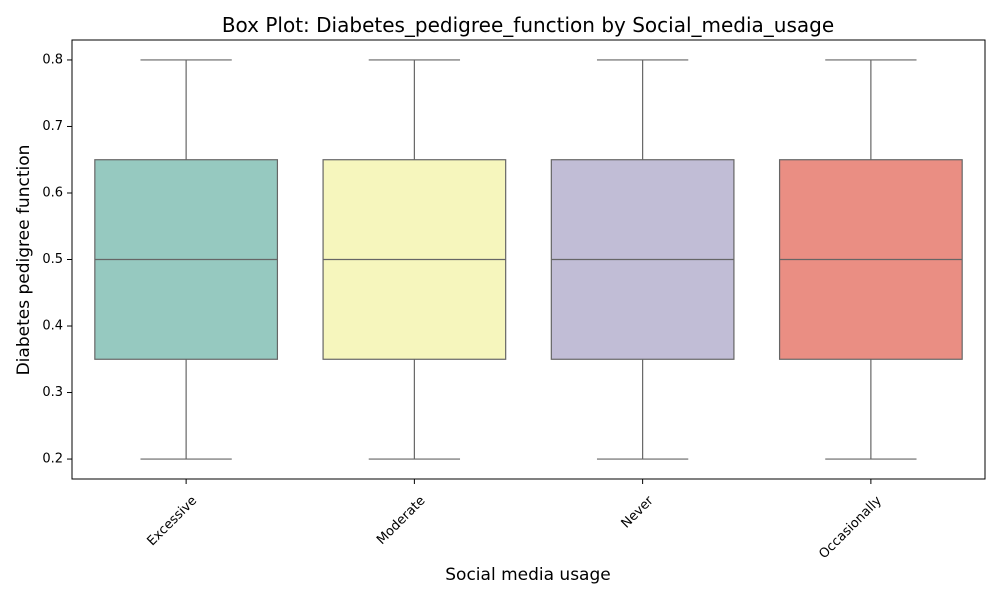 The width and height of the screenshot is (1000, 604). I want to click on y-tick-label: 0.8, so click(52, 59).